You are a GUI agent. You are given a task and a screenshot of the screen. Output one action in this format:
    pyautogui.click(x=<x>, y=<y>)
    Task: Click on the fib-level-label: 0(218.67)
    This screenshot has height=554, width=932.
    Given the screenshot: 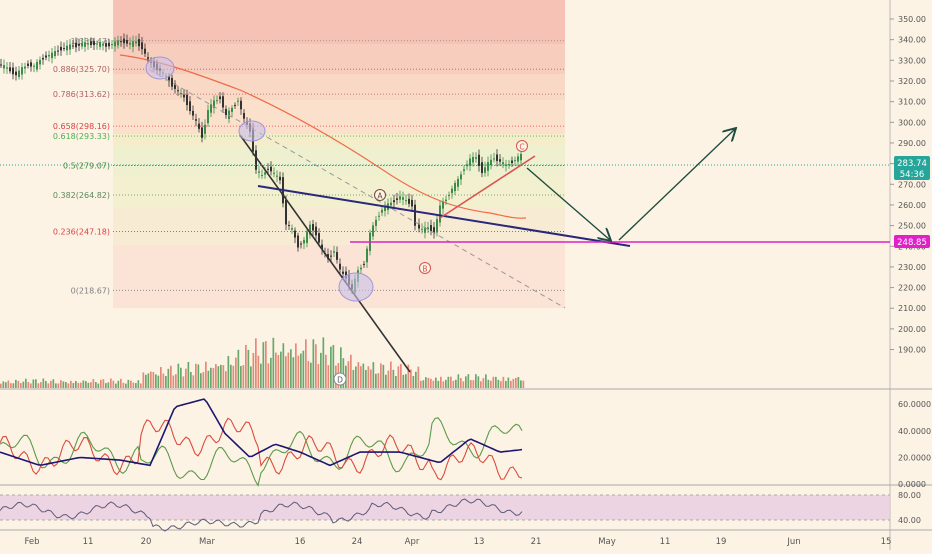 What is the action you would take?
    pyautogui.click(x=90, y=290)
    